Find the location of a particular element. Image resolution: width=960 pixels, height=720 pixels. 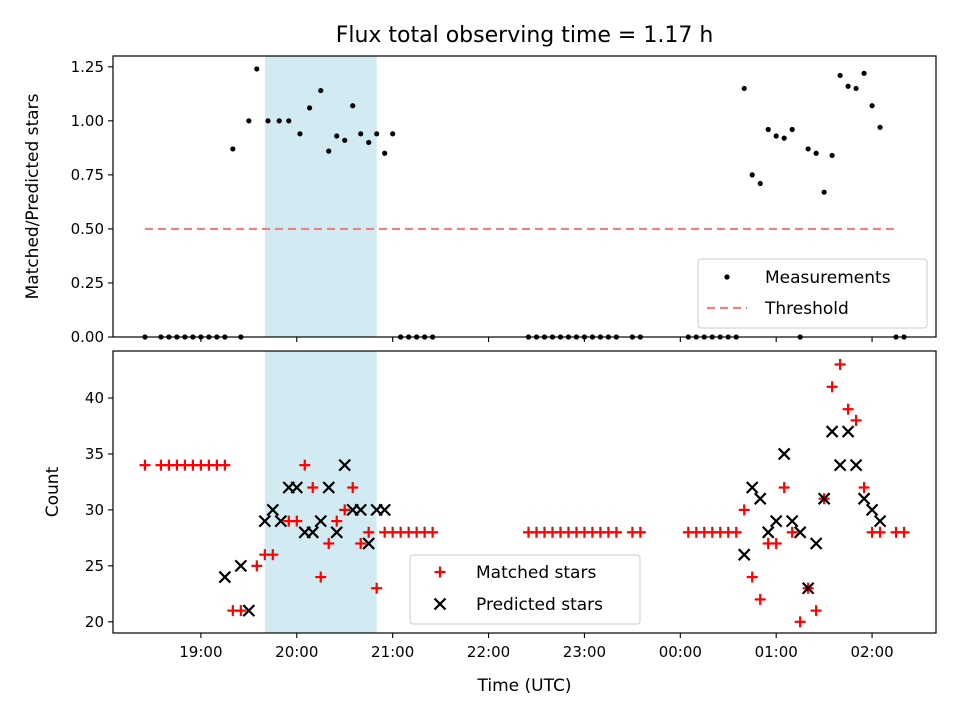

count-y-ticks: 20 25 30 35 40 is located at coordinates (99, 510).